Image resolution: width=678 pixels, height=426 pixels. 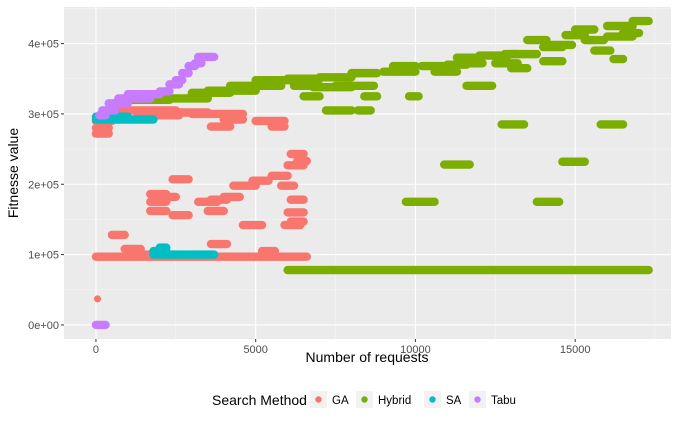 What do you see at coordinates (43, 45) in the screenshot?
I see `y-tick-label: 4e+05` at bounding box center [43, 45].